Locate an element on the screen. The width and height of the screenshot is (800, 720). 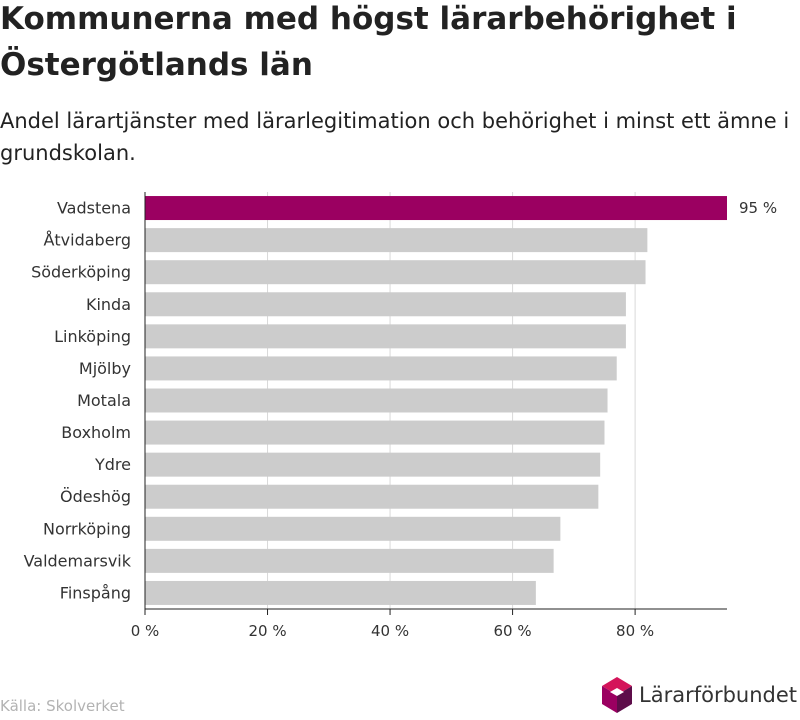
x-tick-label: 40 % is located at coordinates (390, 631).